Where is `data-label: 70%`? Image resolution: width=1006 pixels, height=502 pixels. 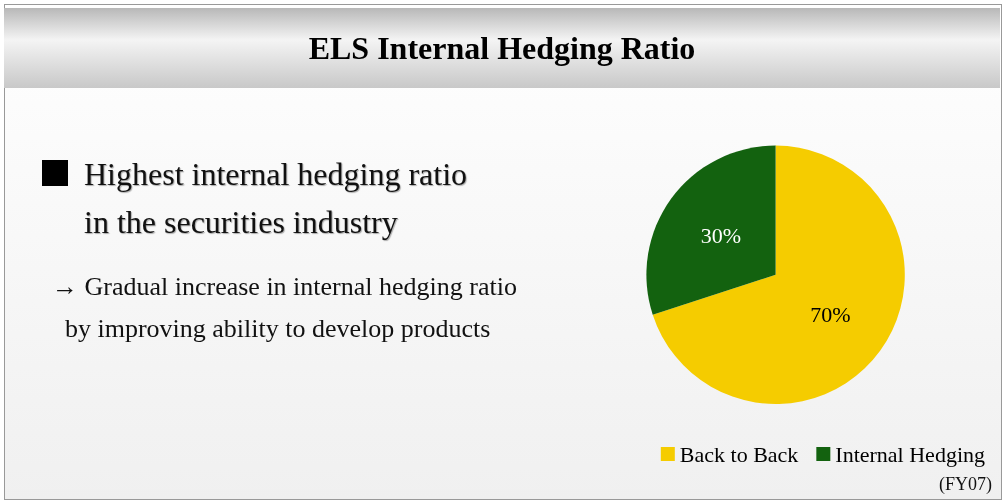
data-label: 70% is located at coordinates (830, 315).